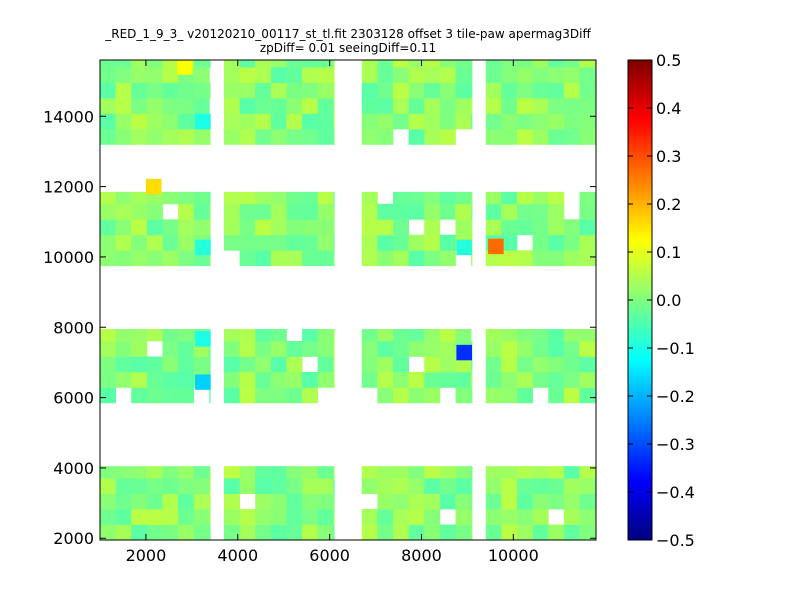 This screenshot has width=800, height=600. What do you see at coordinates (68, 257) in the screenshot?
I see `y-tick-label: 10000` at bounding box center [68, 257].